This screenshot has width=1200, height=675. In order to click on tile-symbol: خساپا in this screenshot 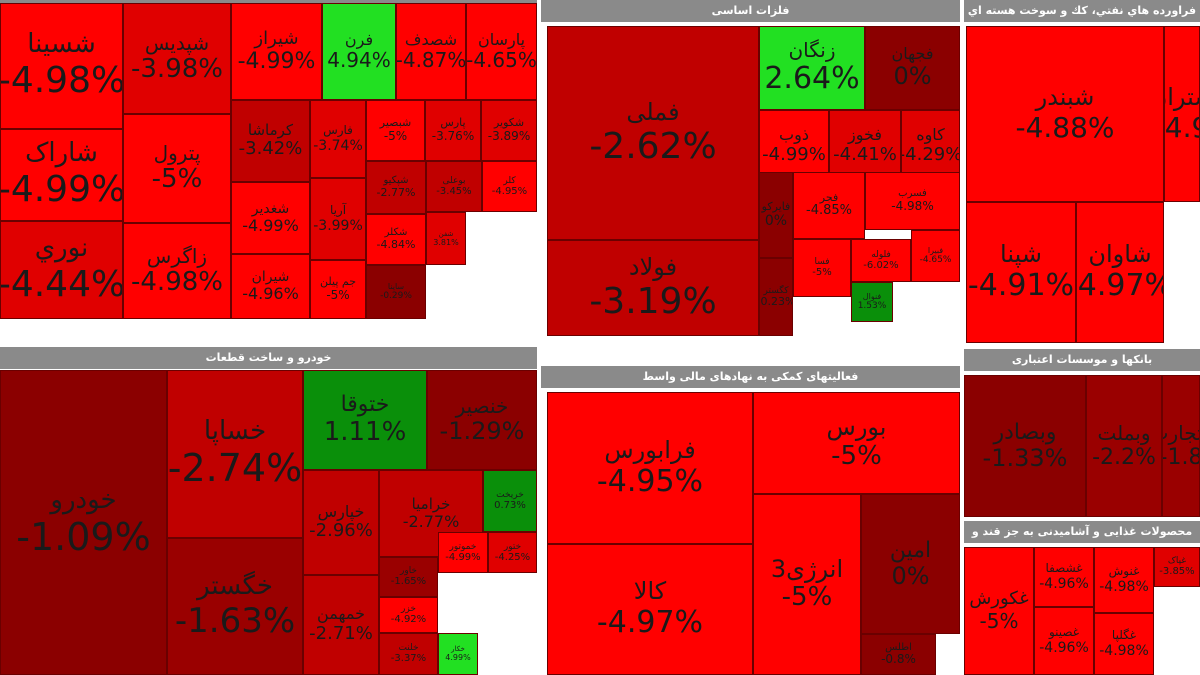, I will do `click(235, 431)`.